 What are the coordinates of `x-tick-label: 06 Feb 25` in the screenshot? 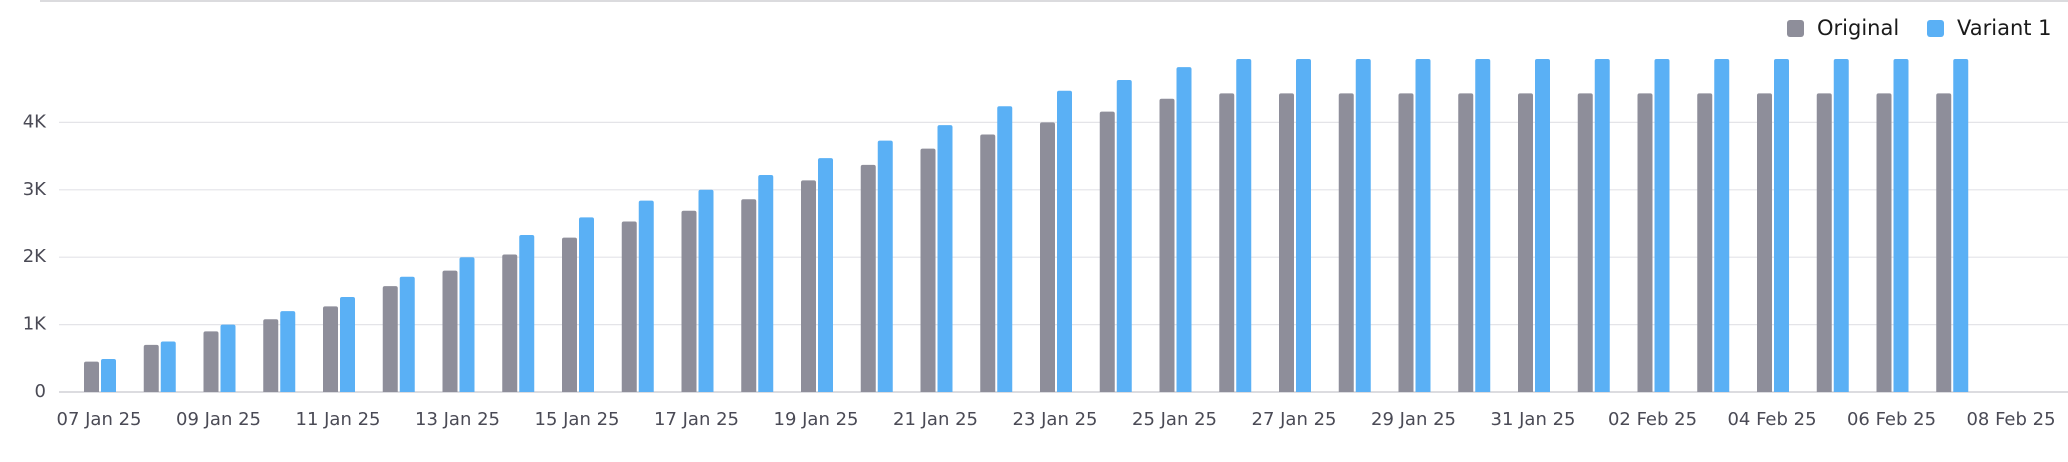 It's located at (1891, 419).